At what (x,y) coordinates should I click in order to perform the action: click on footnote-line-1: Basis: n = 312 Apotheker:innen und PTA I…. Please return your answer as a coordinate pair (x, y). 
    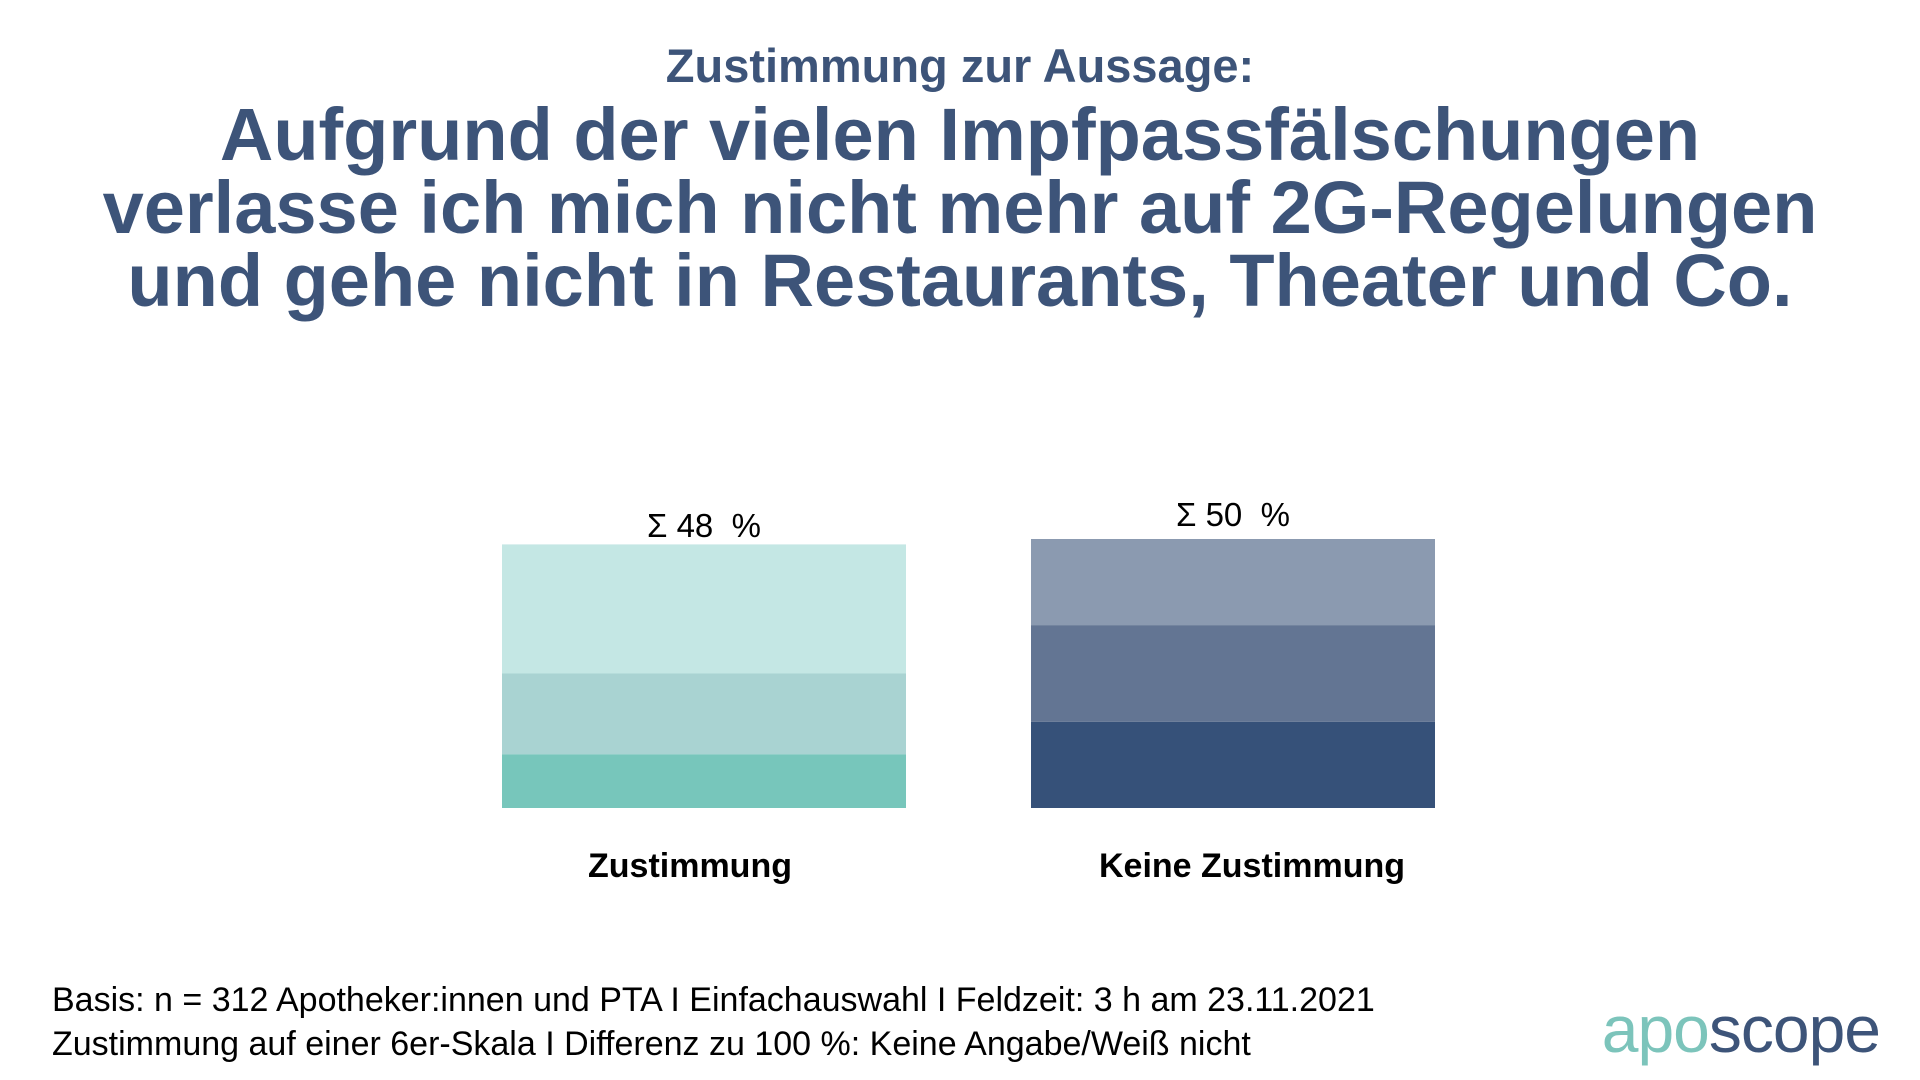
    Looking at the image, I should click on (713, 1000).